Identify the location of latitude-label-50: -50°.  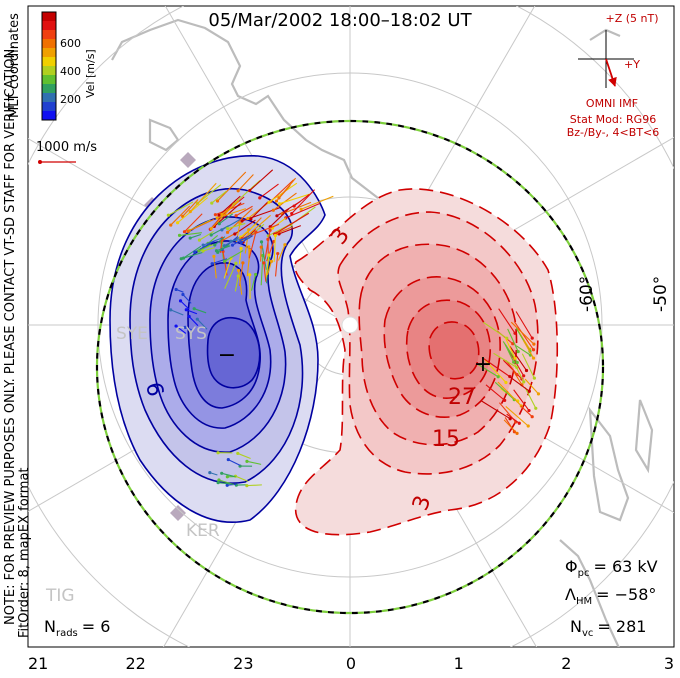
(661, 294).